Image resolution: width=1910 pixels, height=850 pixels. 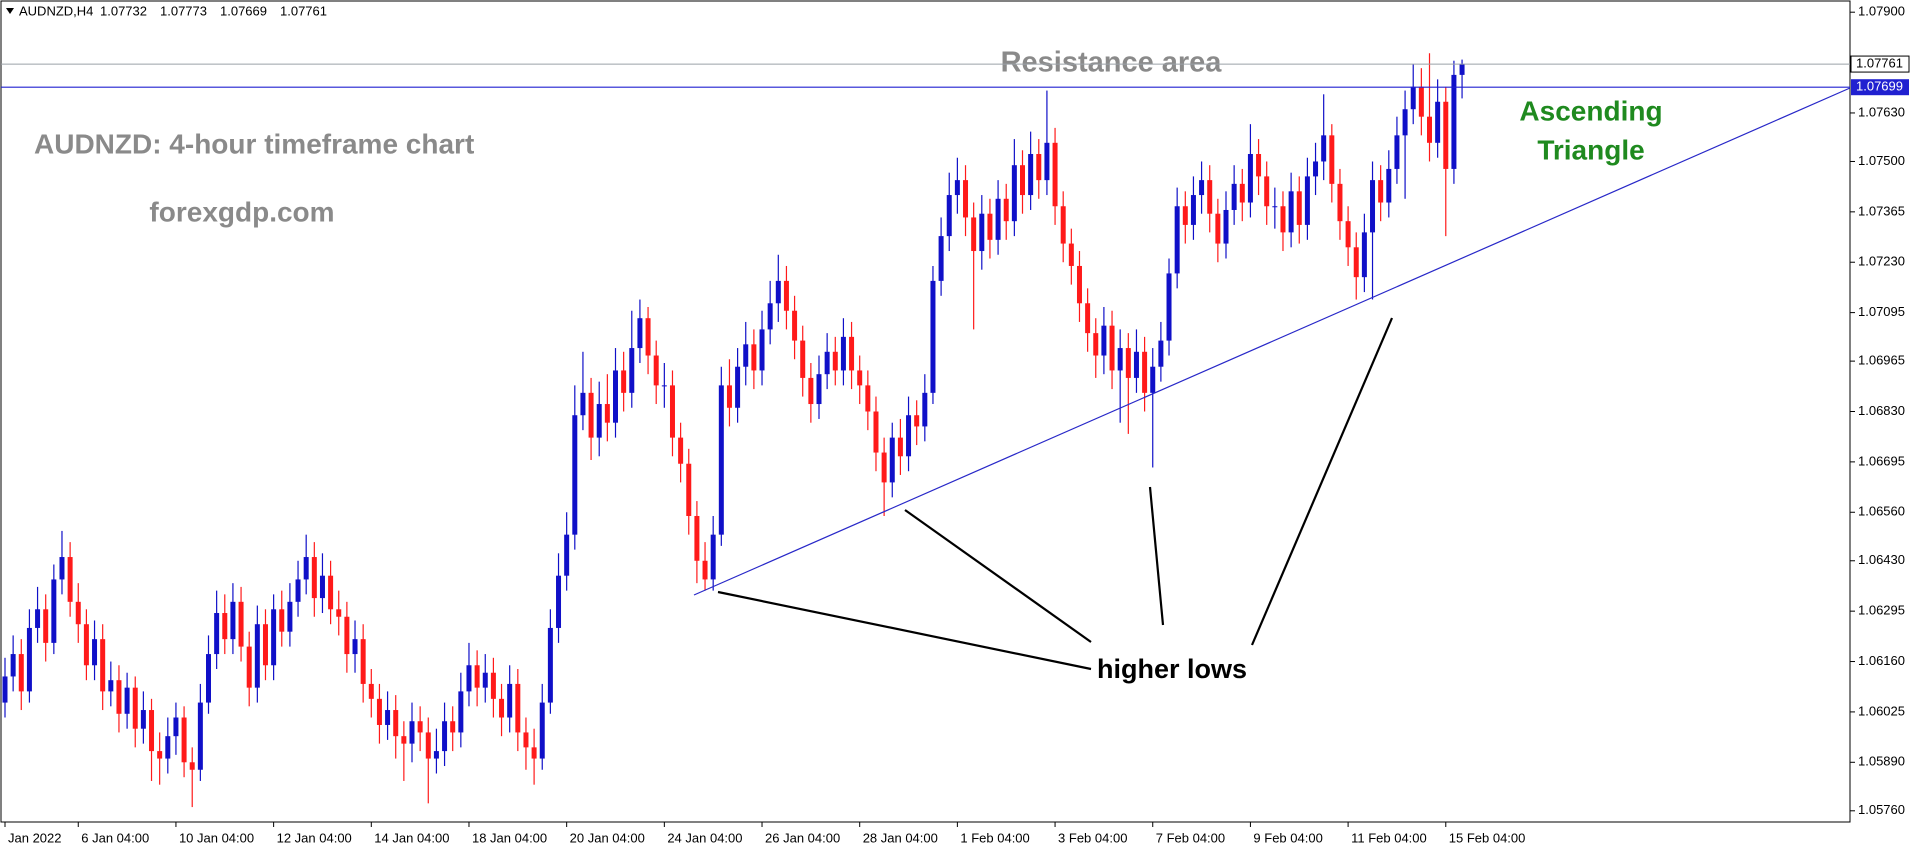 I want to click on x-tick-label: 20 Jan 04:00, so click(x=607, y=837).